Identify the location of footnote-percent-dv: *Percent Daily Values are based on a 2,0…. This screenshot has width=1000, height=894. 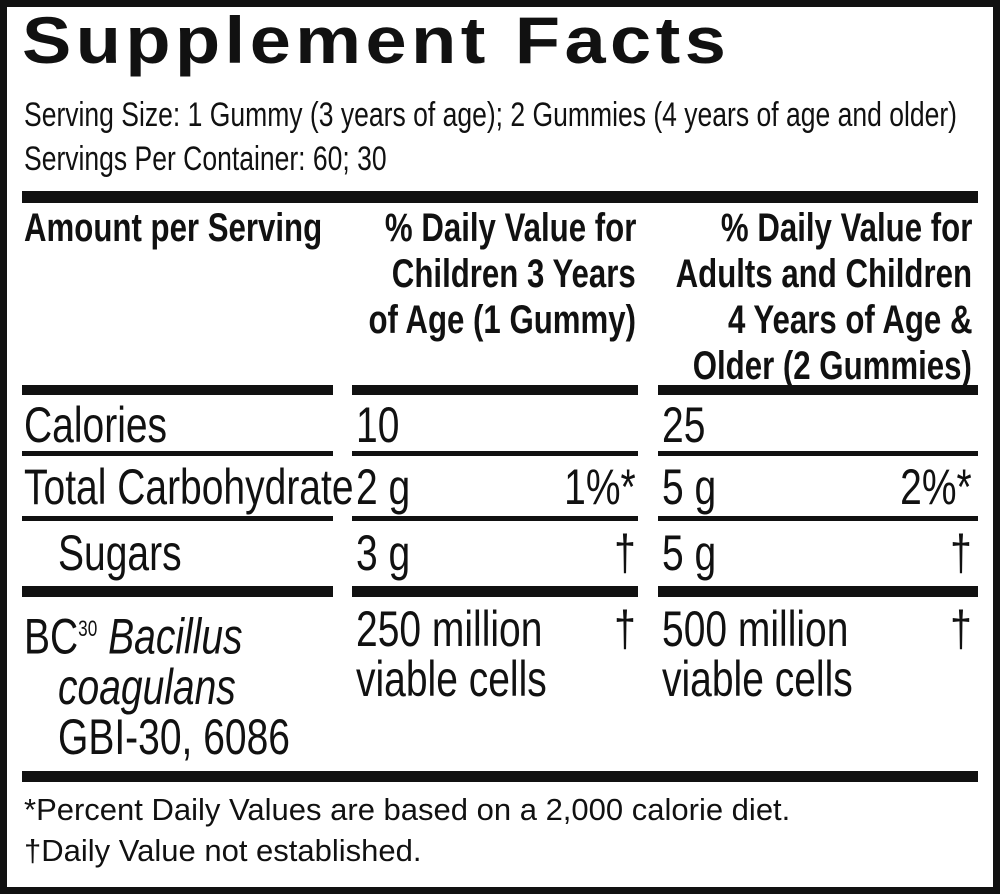
(407, 809).